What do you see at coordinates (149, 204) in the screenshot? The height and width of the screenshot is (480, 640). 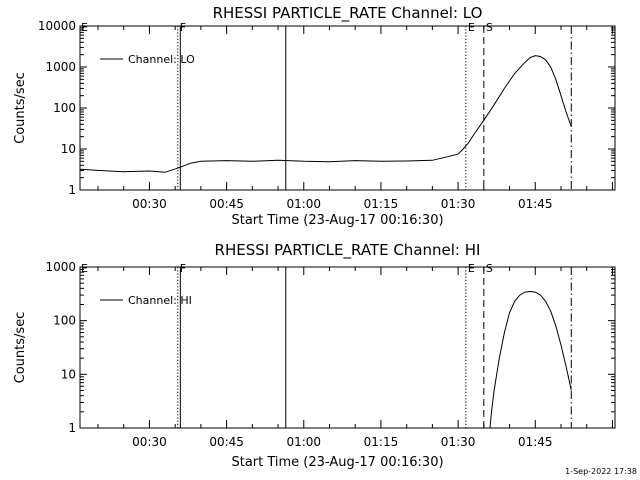 I see `panel1-xtick-label: 00:30` at bounding box center [149, 204].